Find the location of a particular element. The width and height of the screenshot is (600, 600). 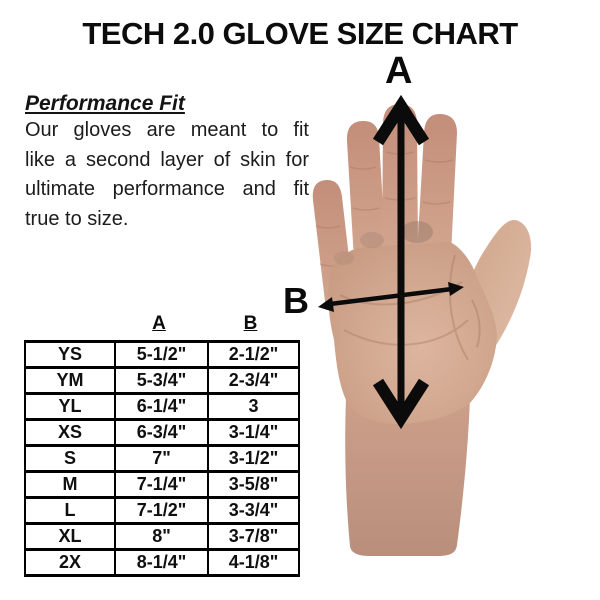

table-row: S 7" 3-1/2" is located at coordinates (162, 458).